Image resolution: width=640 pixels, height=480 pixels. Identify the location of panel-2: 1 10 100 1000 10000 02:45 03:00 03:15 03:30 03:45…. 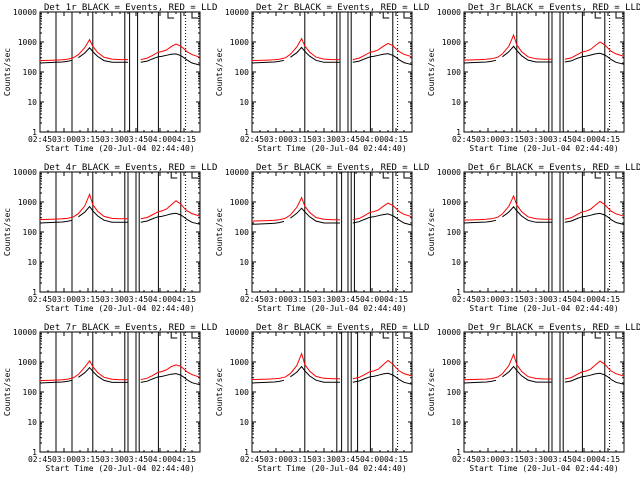
(322, 78).